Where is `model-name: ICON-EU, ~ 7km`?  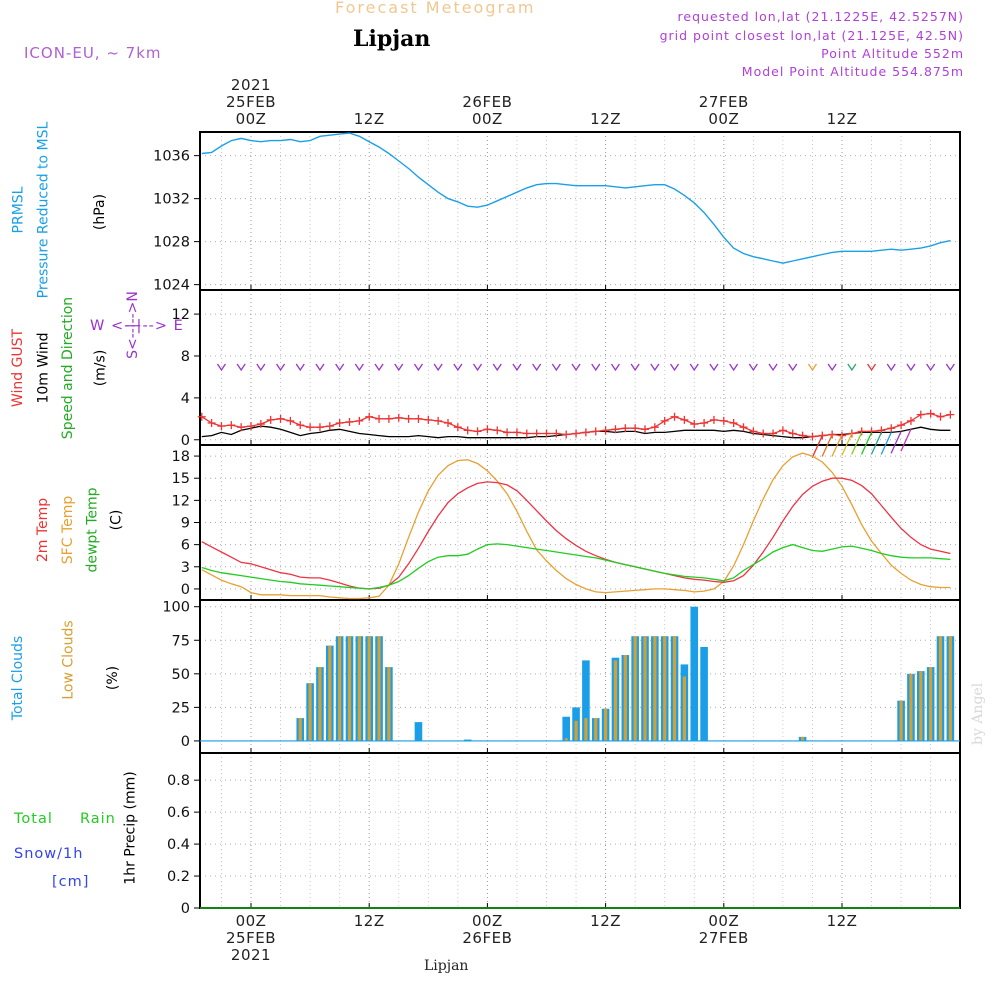
model-name: ICON-EU, ~ 7km is located at coordinates (93, 53).